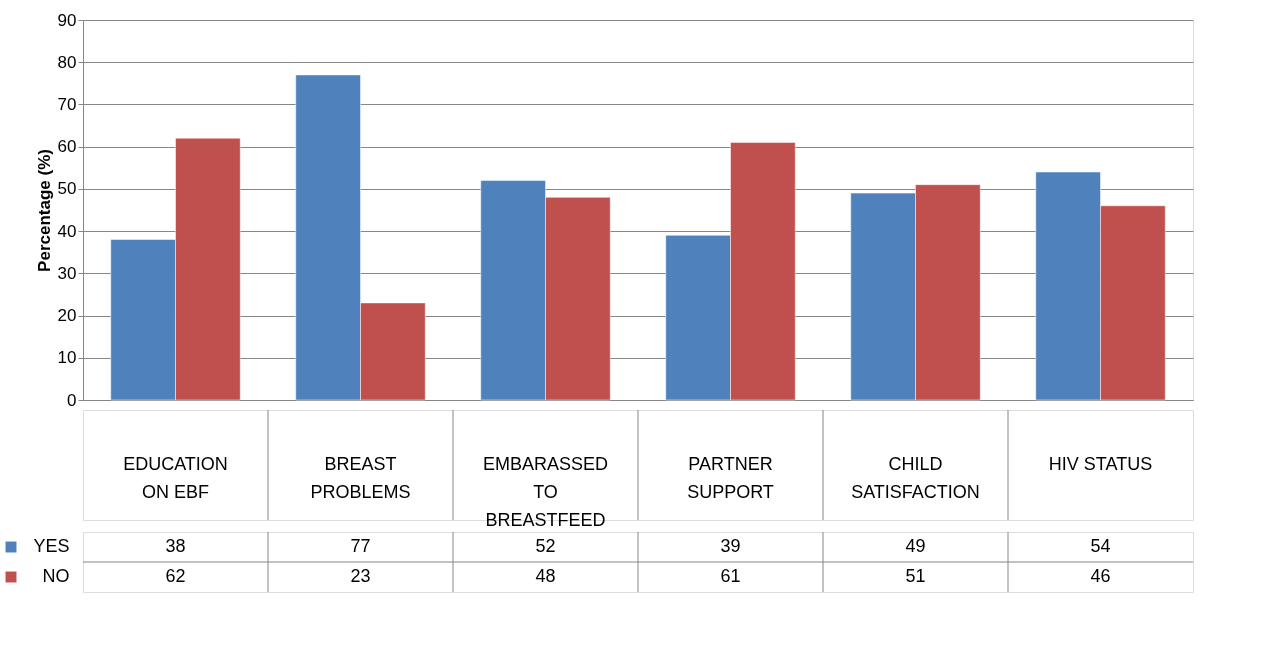  Describe the element at coordinates (51, 546) in the screenshot. I see `legend-label: YES` at that location.